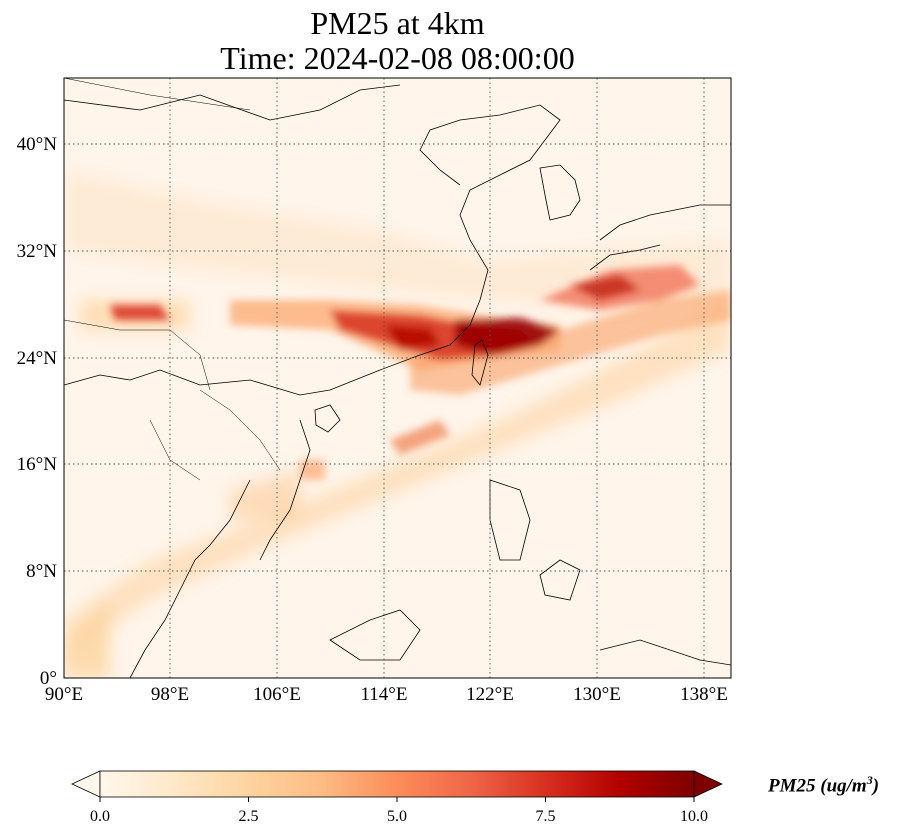  I want to click on map-title: PM25 at 4km, so click(397, 23).